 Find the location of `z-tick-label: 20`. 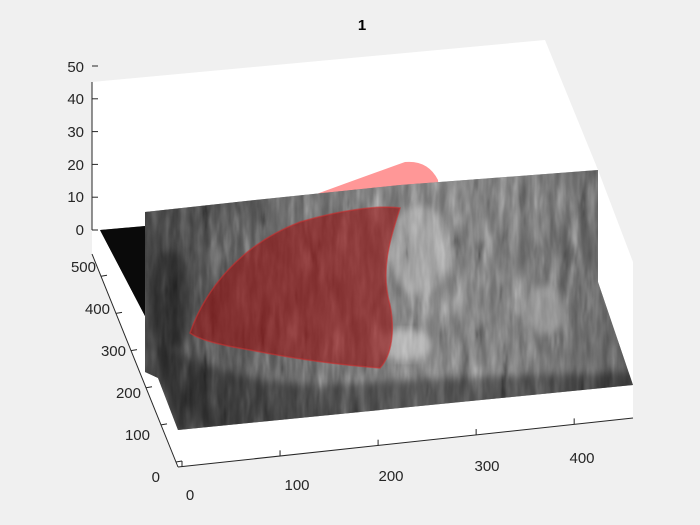

z-tick-label: 20 is located at coordinates (75, 165).